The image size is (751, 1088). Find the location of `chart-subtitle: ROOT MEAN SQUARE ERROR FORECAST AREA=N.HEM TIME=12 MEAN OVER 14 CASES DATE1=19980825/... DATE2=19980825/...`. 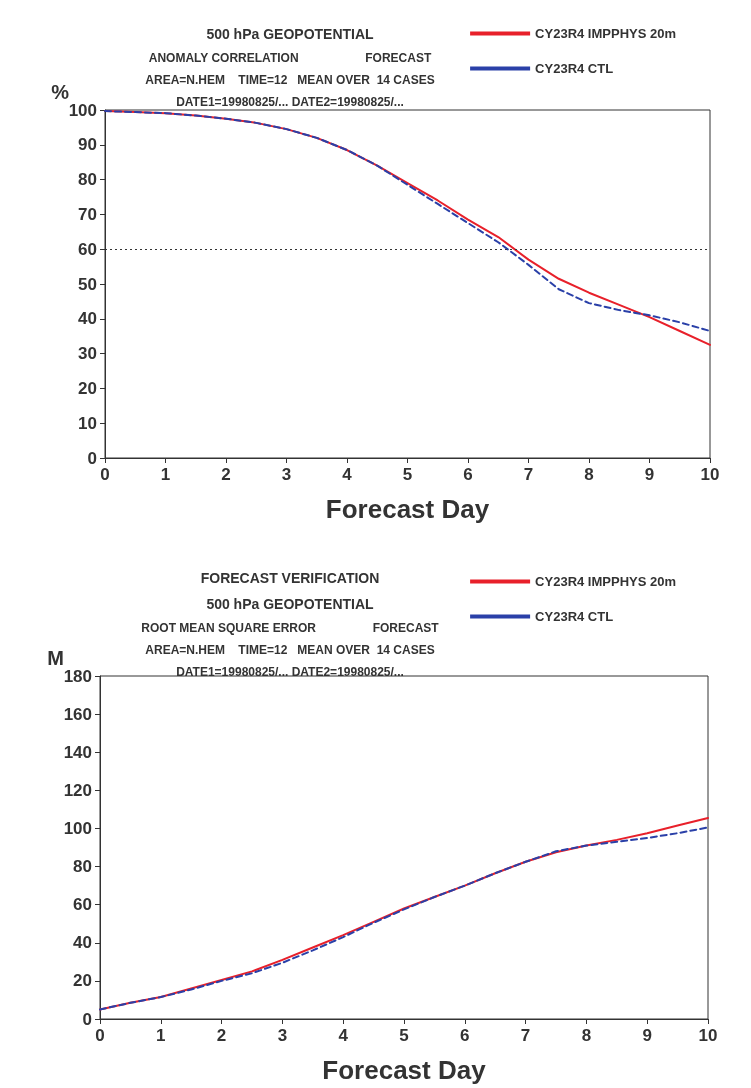

chart-subtitle: ROOT MEAN SQUARE ERROR FORECAST AREA=N.HEM TIME=12 MEAN OVER 14 CASES DATE1=19980825/... DATE2=19980825/... is located at coordinates (290, 650).